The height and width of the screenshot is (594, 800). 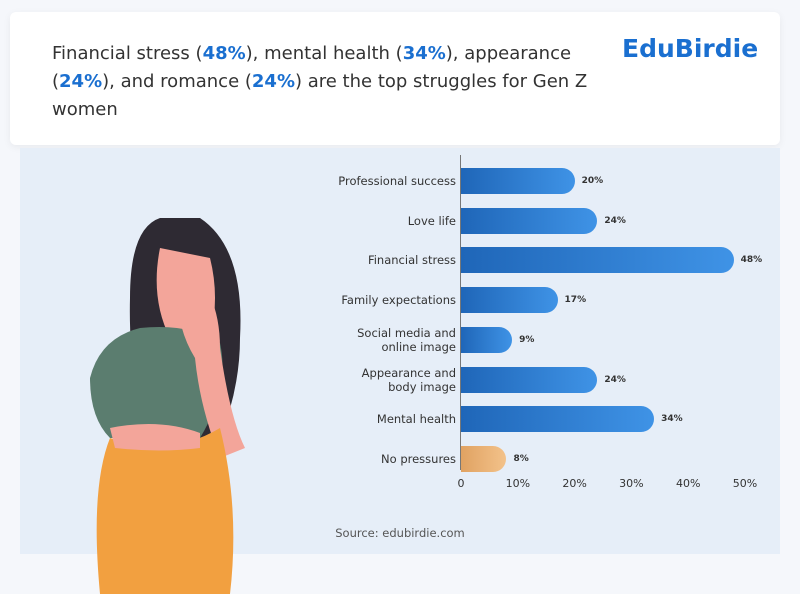 I want to click on value-label: 8%, so click(x=521, y=458).